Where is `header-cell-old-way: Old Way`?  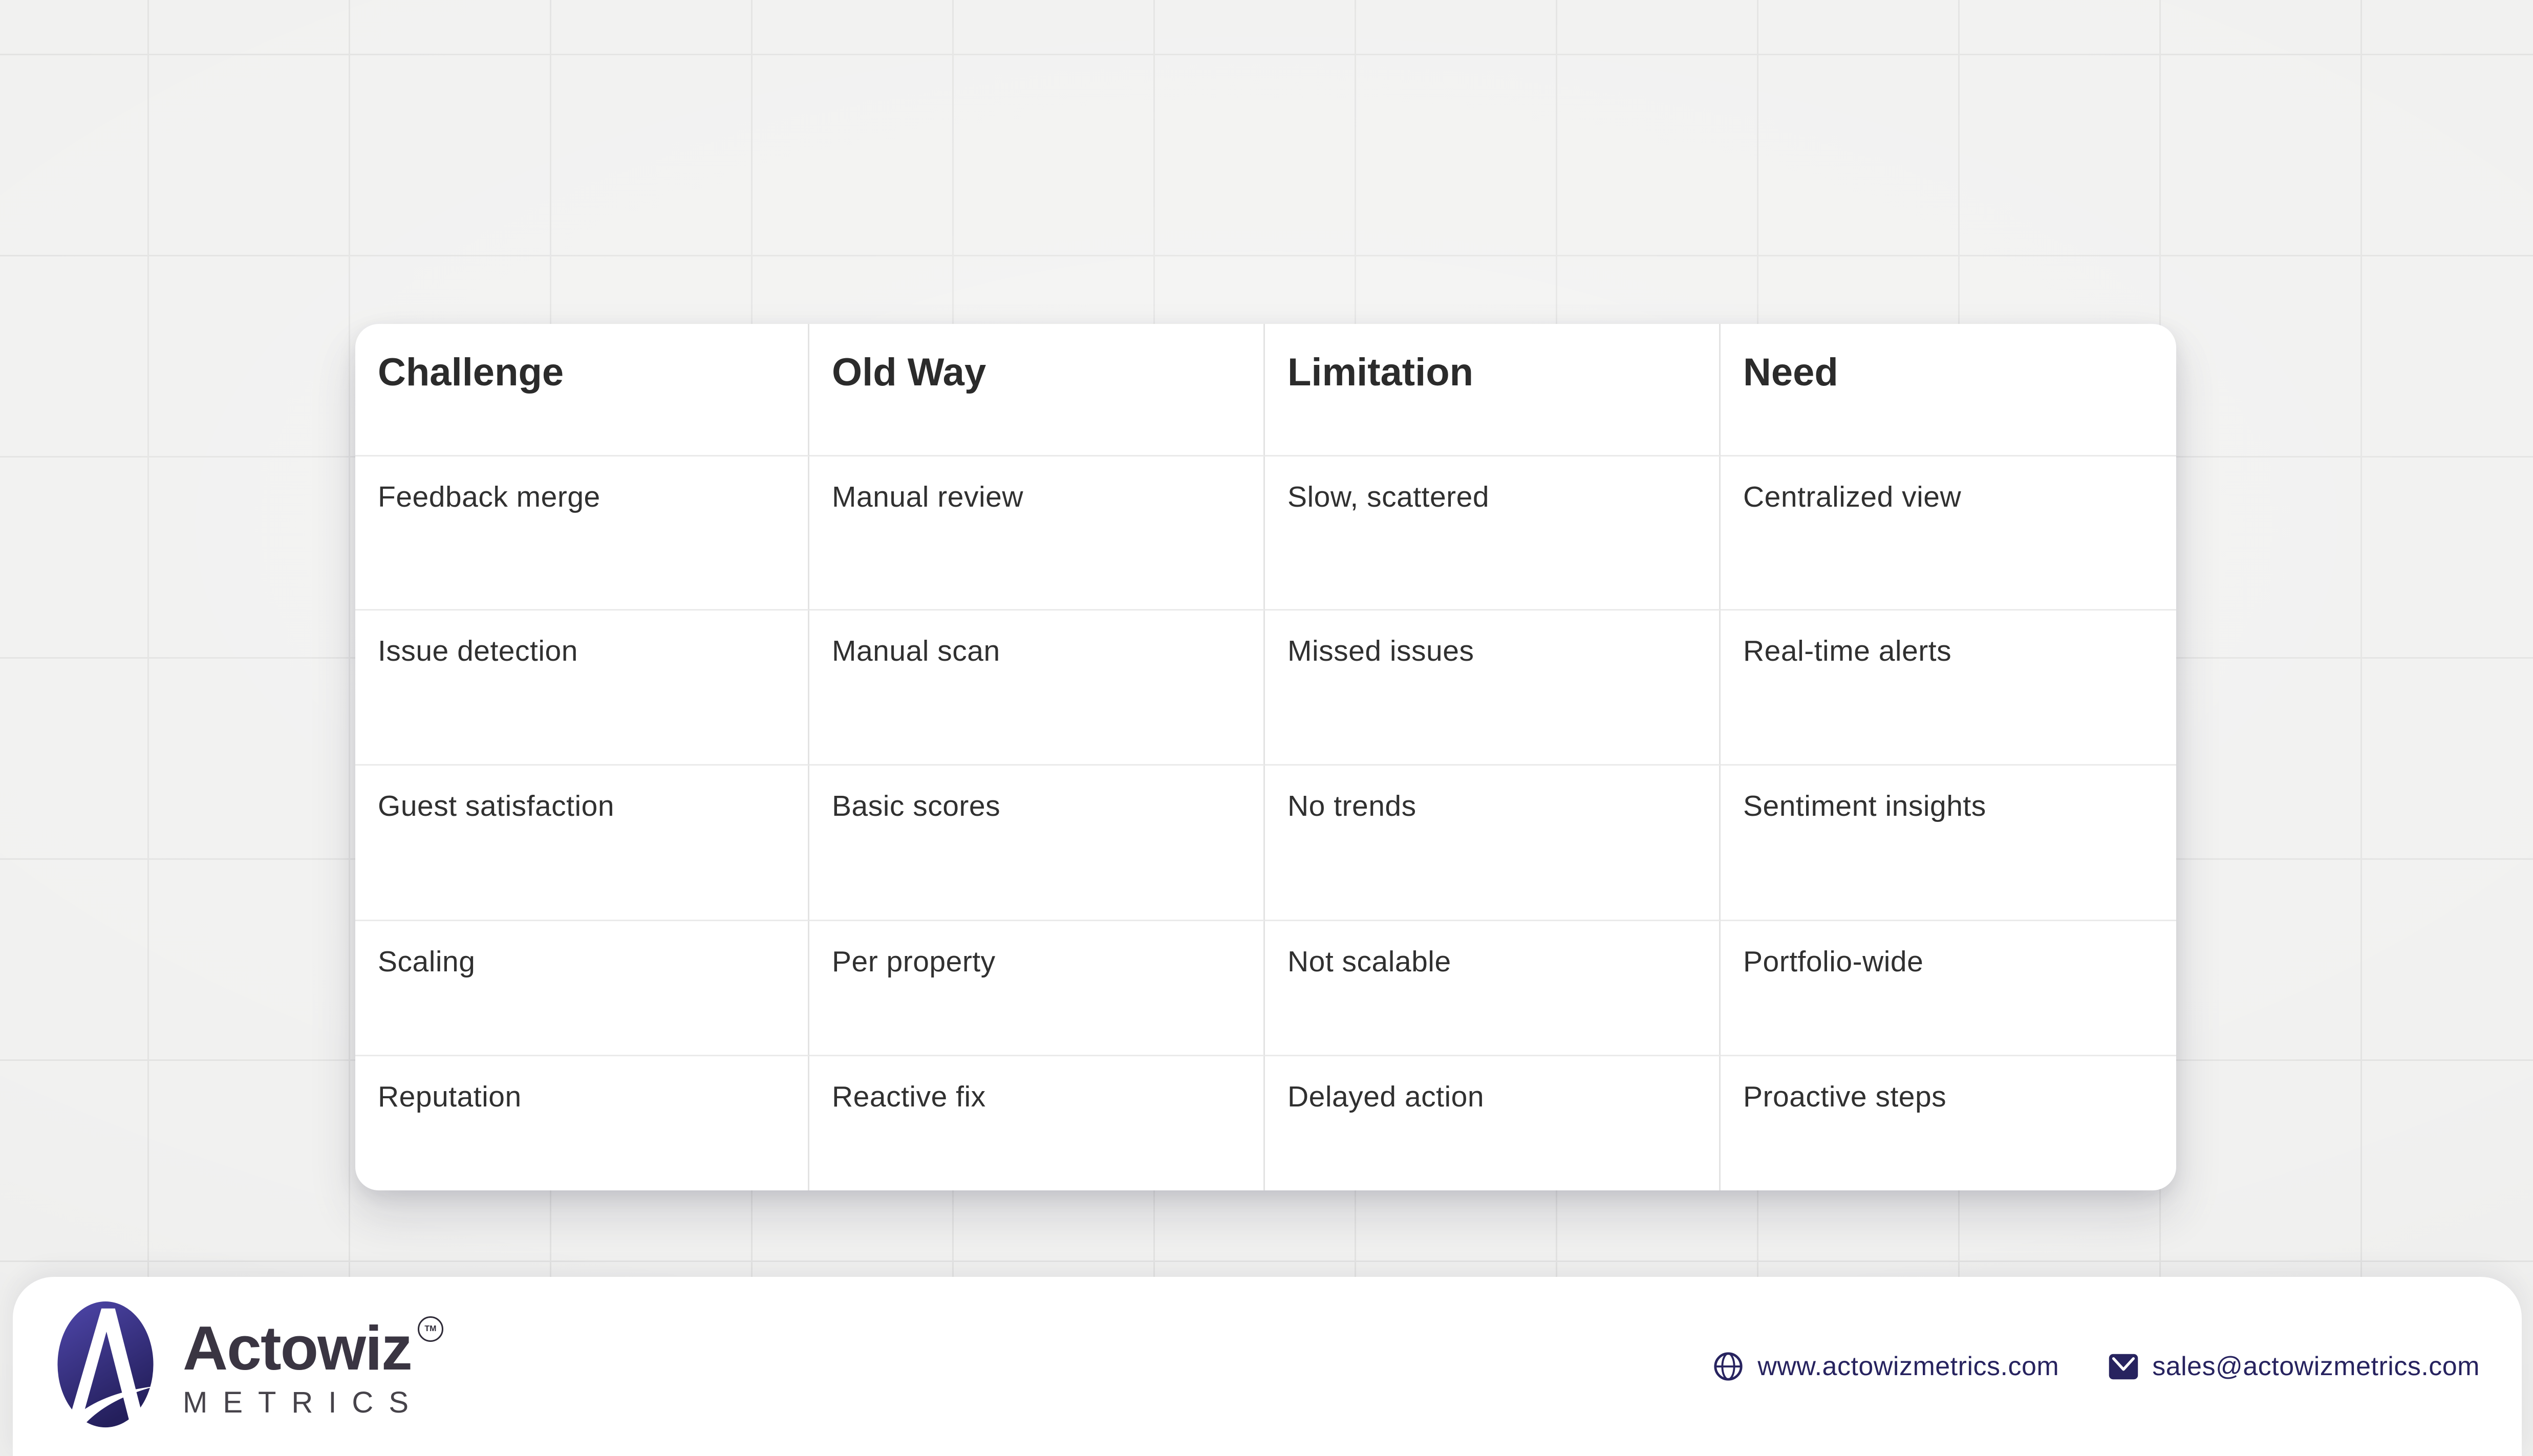 header-cell-old-way: Old Way is located at coordinates (1037, 390).